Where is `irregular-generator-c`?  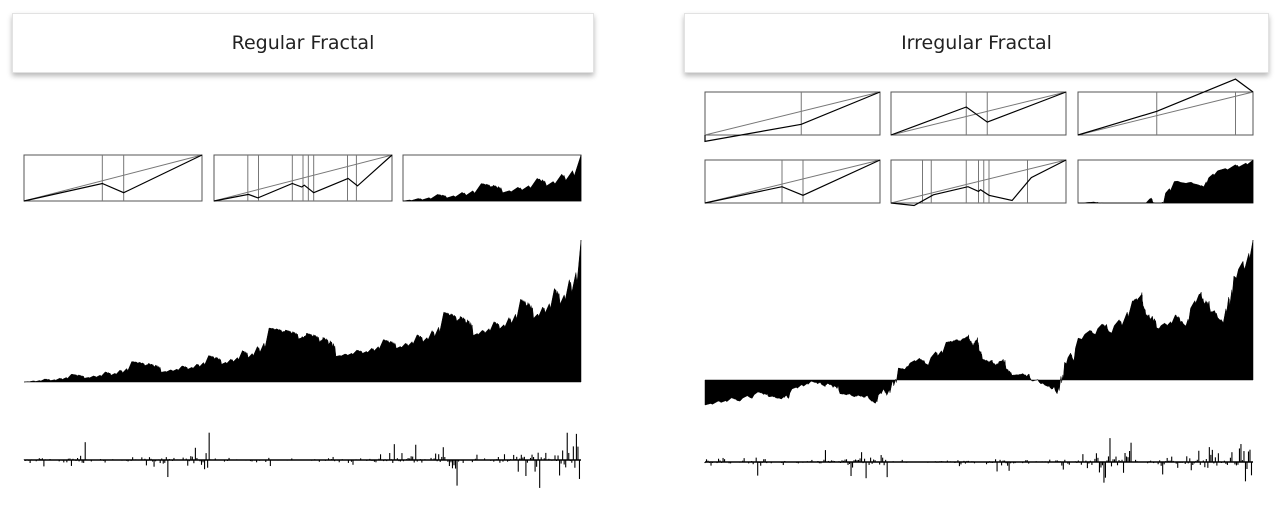
irregular-generator-c is located at coordinates (1165, 107).